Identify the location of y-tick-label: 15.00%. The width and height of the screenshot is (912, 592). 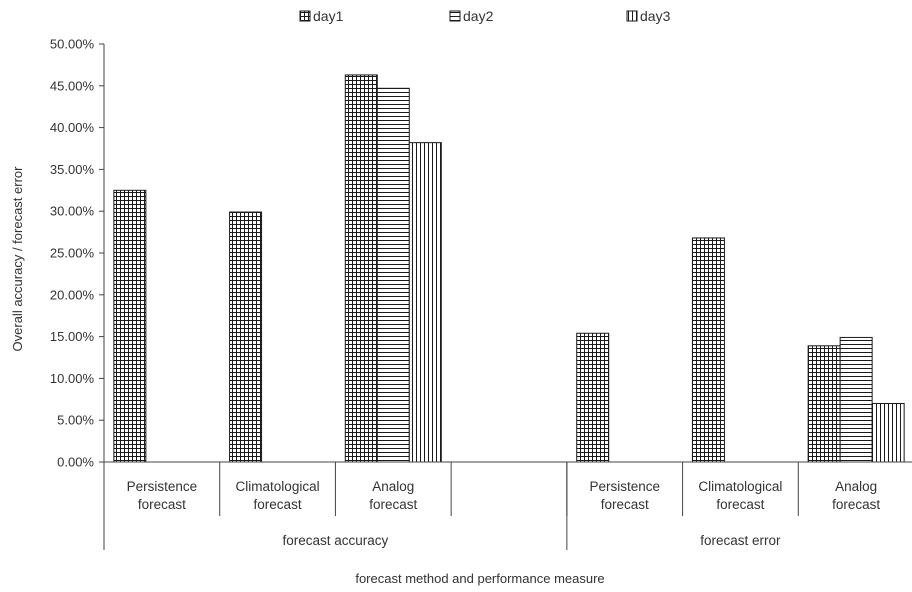
(72, 336).